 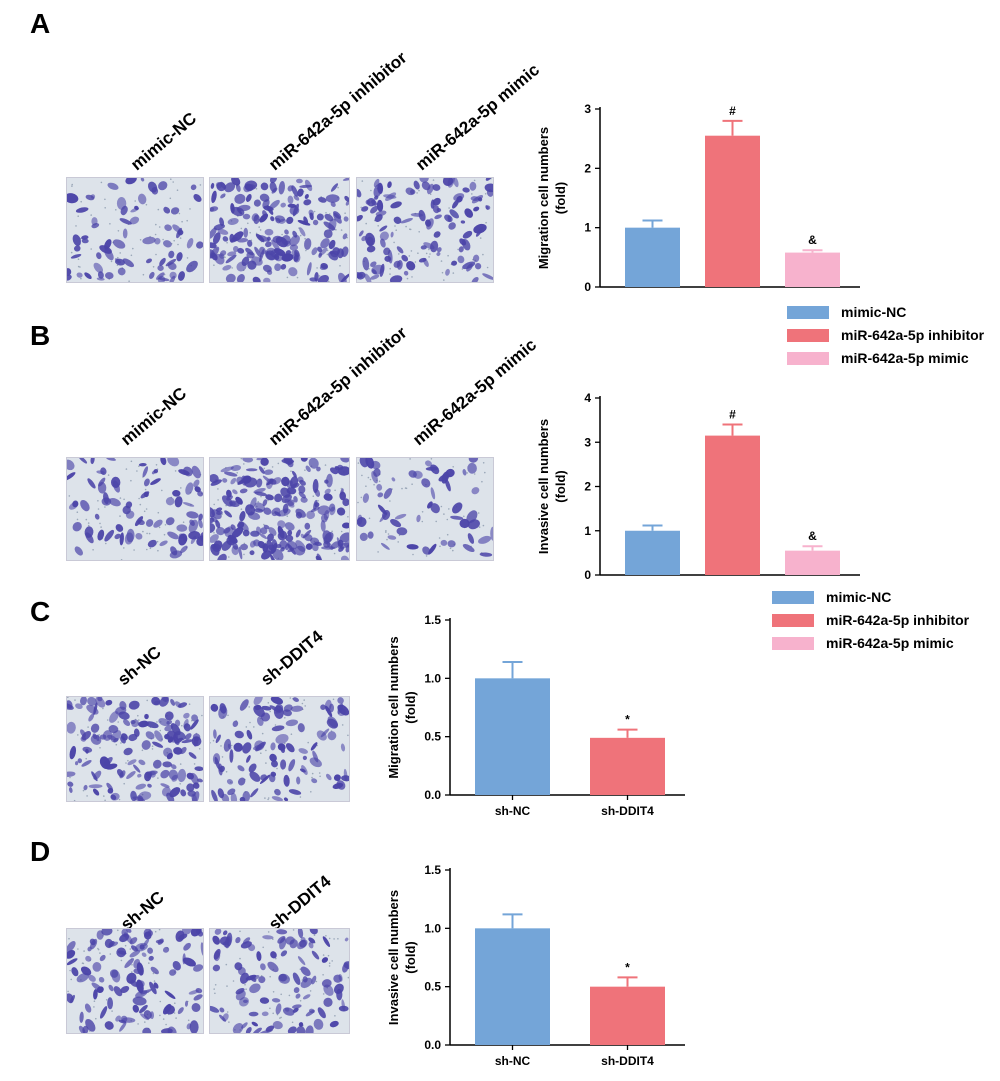 What do you see at coordinates (40, 335) in the screenshot?
I see `panel-letter-b: B` at bounding box center [40, 335].